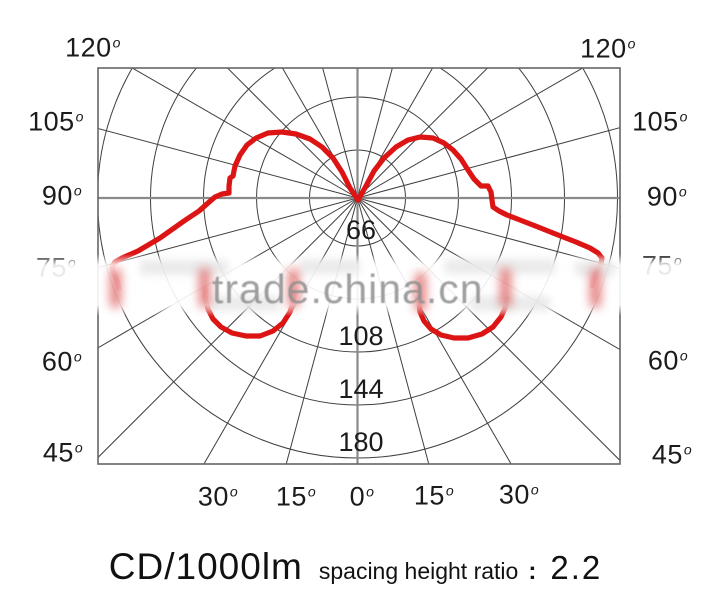 The height and width of the screenshot is (614, 711). What do you see at coordinates (608, 48) in the screenshot?
I see `angle-label-120-right: 120o` at bounding box center [608, 48].